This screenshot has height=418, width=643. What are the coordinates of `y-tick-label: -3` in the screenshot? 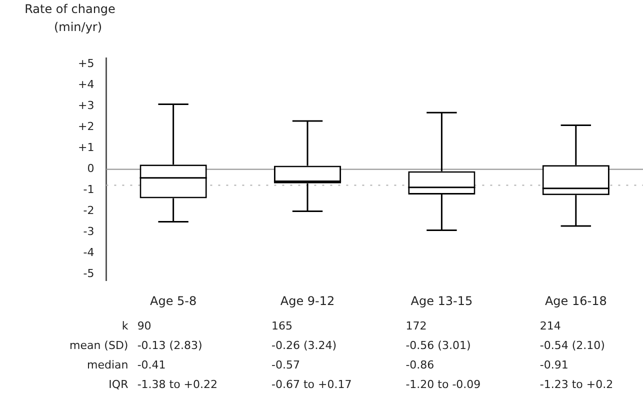 It's located at (88, 231).